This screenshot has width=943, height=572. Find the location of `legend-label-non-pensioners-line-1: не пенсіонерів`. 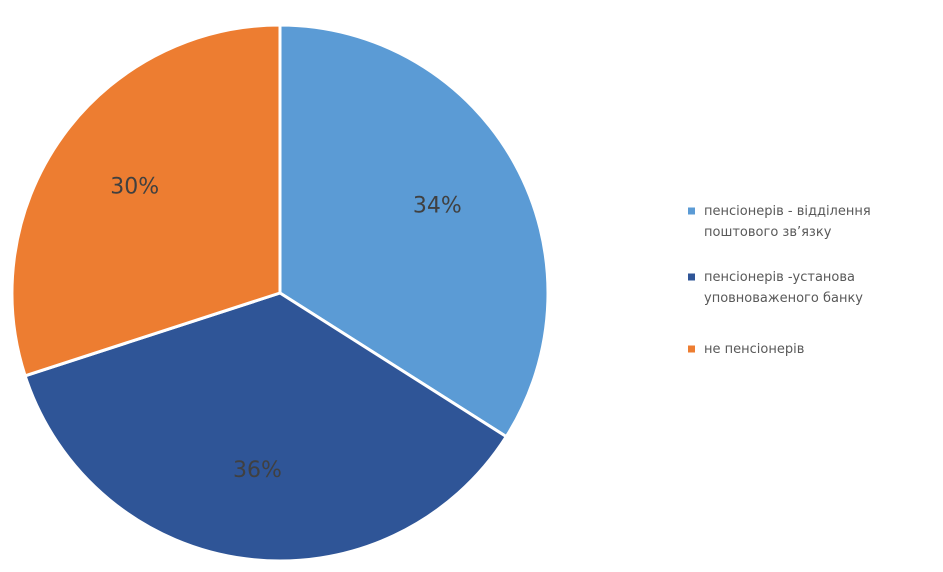

legend-label-non-pensioners-line-1: не пенсіонерів is located at coordinates (754, 349).